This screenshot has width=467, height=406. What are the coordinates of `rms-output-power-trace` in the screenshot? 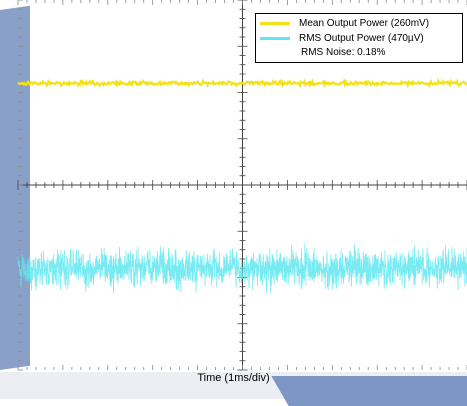 It's located at (242, 268).